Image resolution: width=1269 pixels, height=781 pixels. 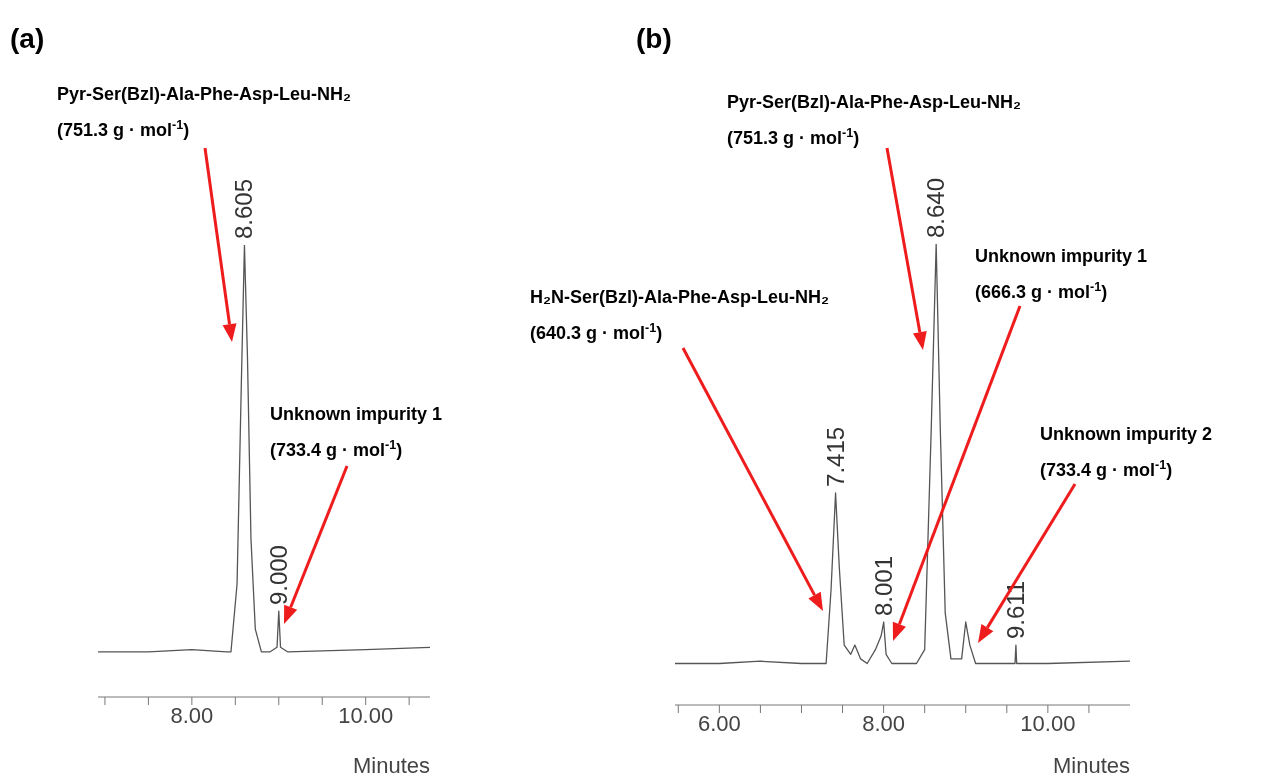 What do you see at coordinates (883, 586) in the screenshot?
I see `annotation: 8.001` at bounding box center [883, 586].